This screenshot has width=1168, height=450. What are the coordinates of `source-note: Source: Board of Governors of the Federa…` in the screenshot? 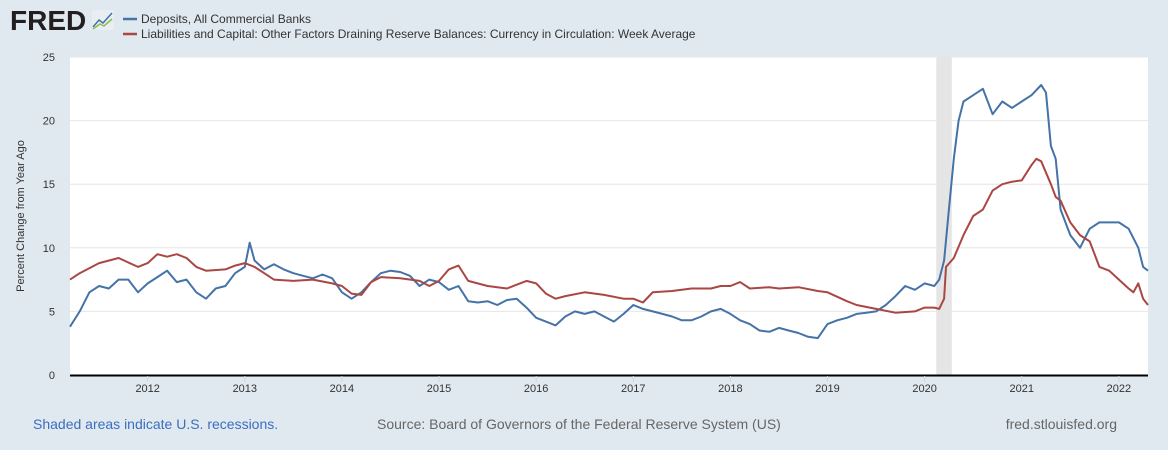 It's located at (579, 424).